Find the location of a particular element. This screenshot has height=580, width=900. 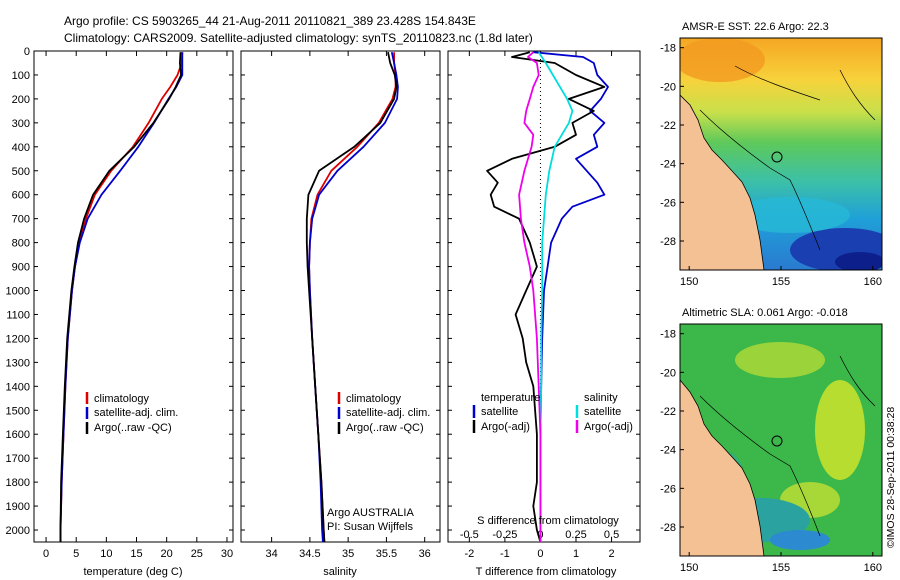

legend-heading-temperature: temperature is located at coordinates (510, 398).